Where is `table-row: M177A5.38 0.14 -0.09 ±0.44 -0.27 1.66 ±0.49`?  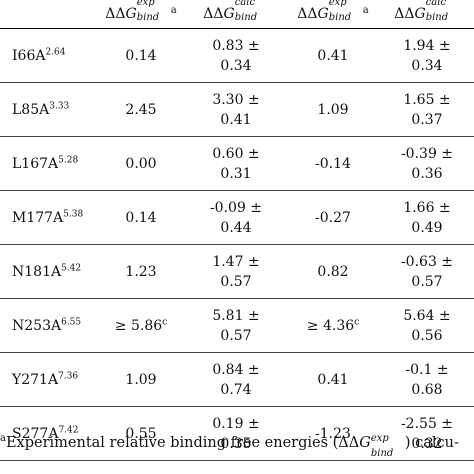 table-row: M177A5.38 0.14 -0.09 ±0.44 -0.27 1.66 ±0.49 is located at coordinates (237, 217).